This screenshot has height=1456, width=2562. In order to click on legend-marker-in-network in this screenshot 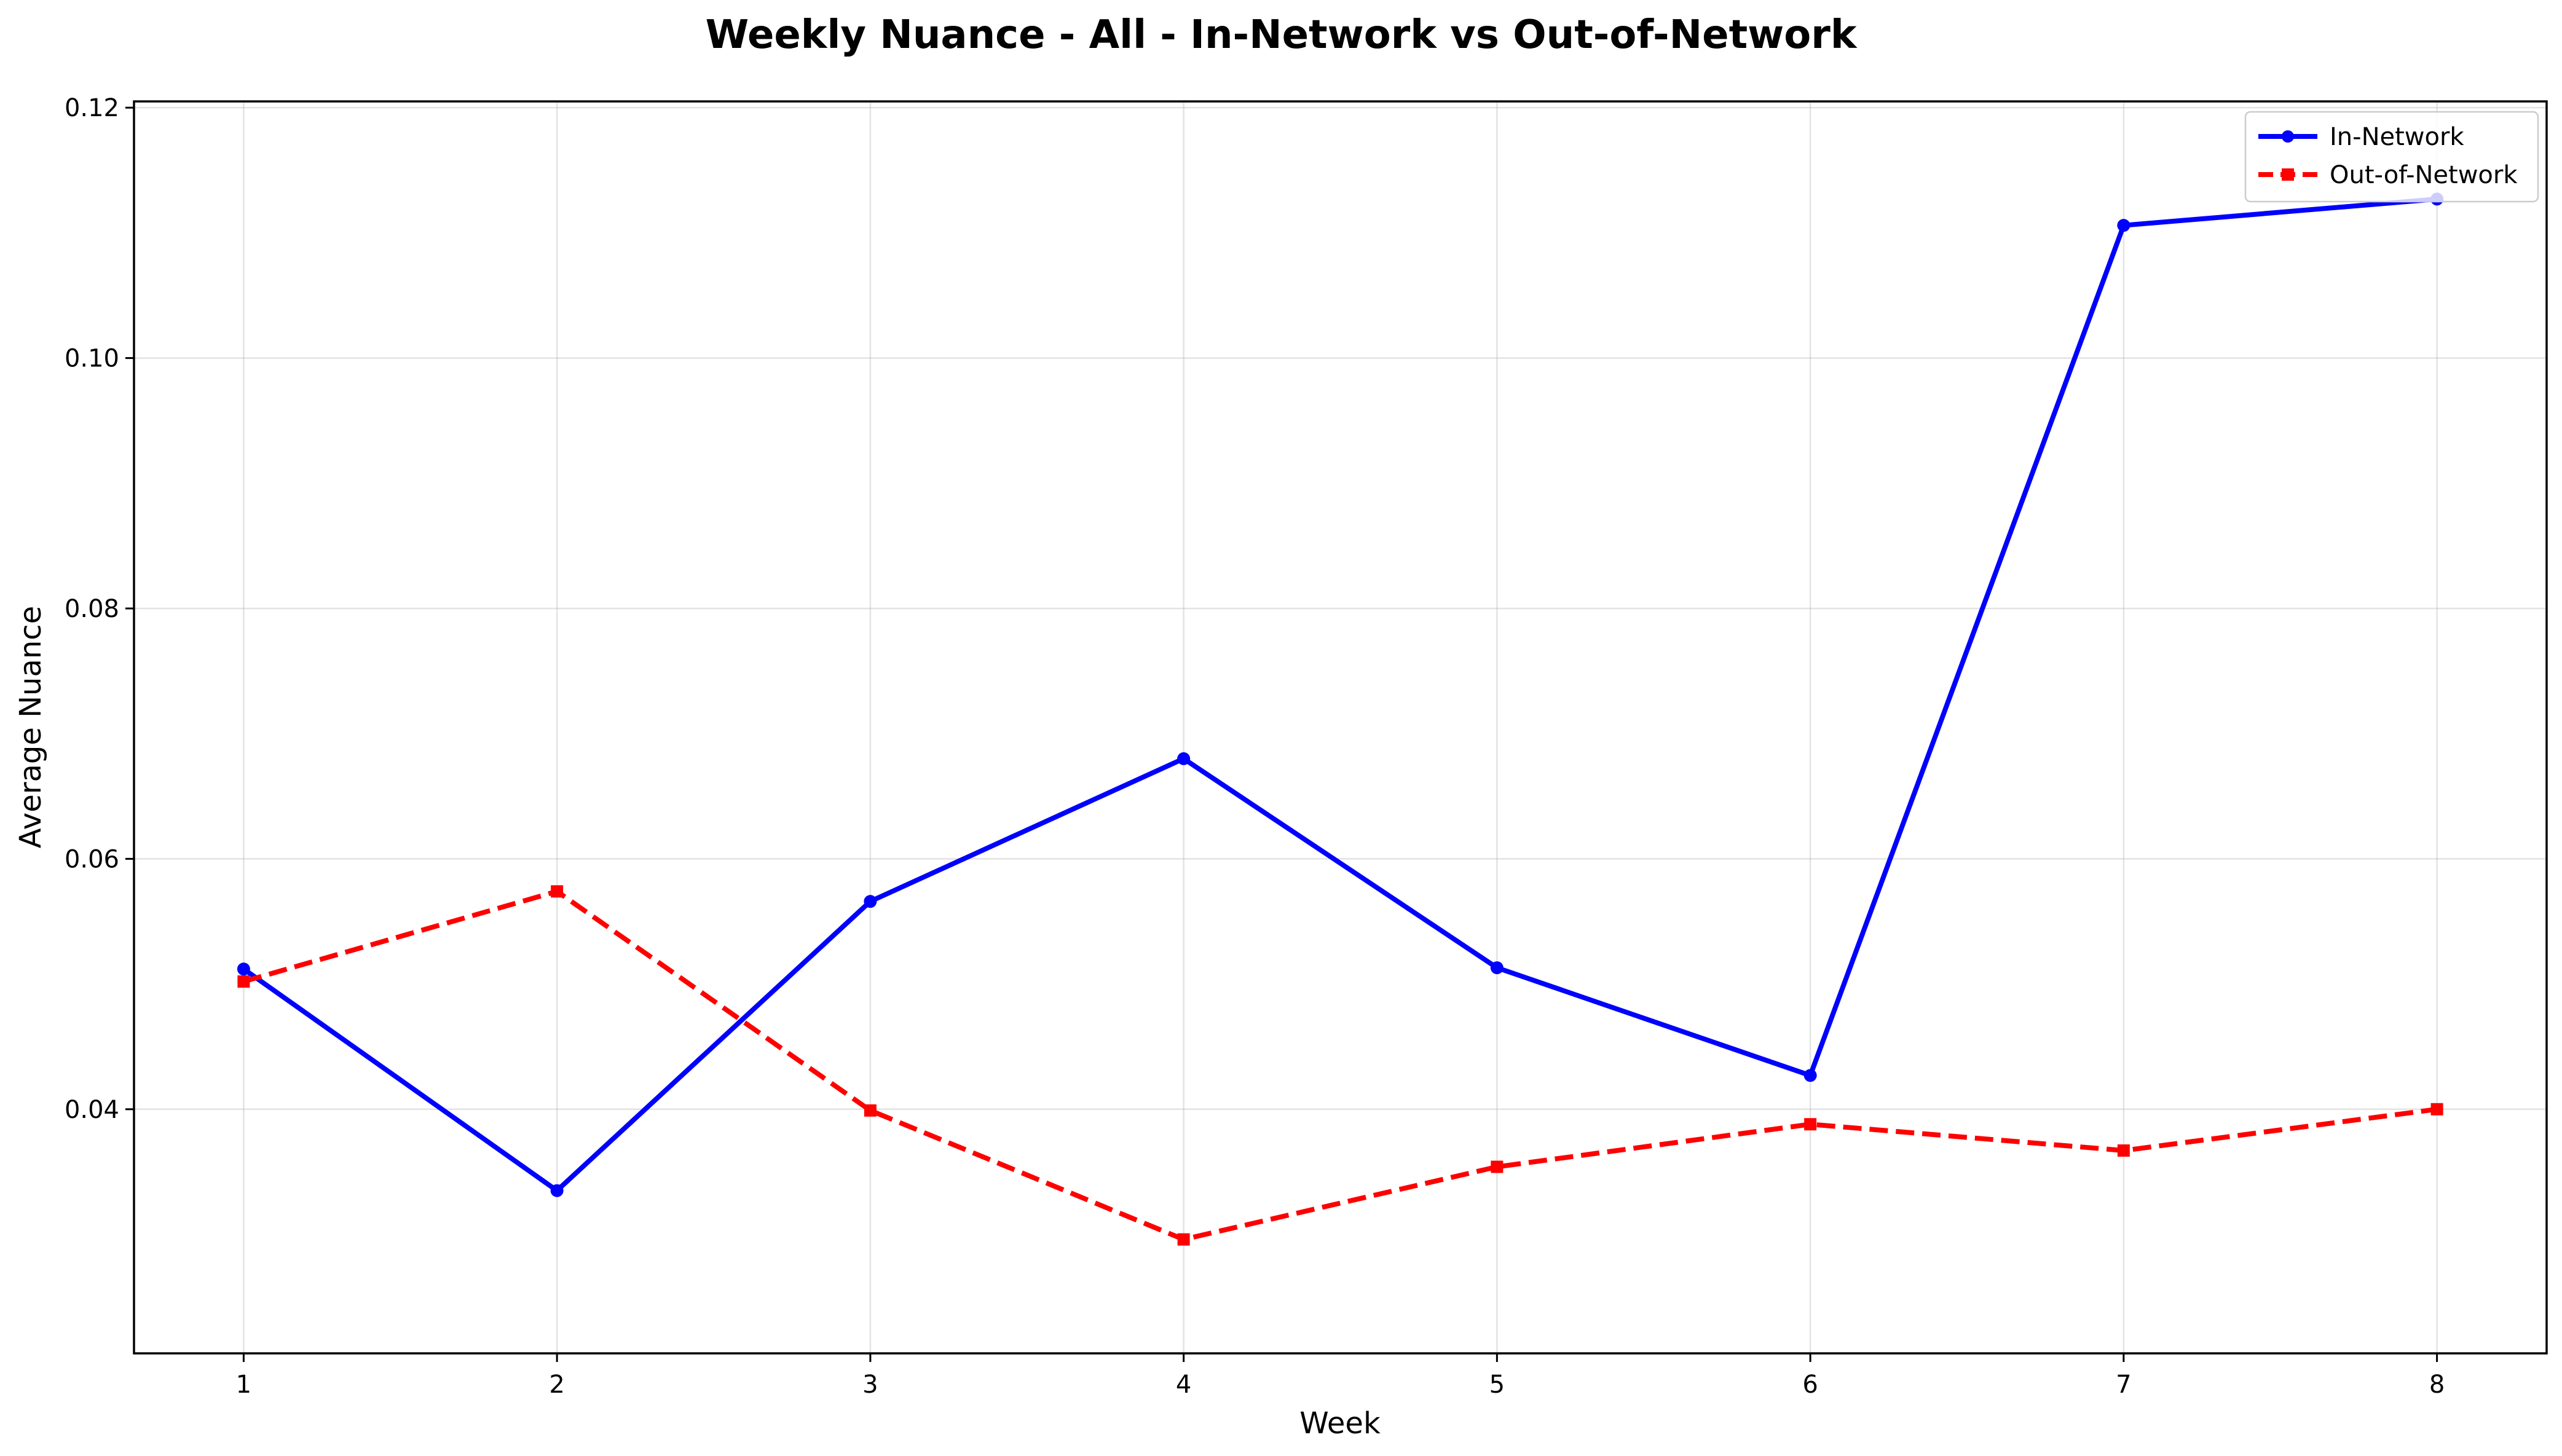, I will do `click(2288, 136)`.